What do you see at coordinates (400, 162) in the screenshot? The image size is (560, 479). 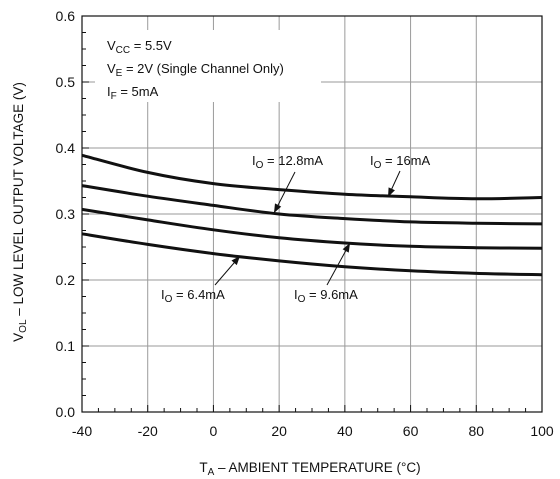 I see `series-label-16ma: IO = 16mA` at bounding box center [400, 162].